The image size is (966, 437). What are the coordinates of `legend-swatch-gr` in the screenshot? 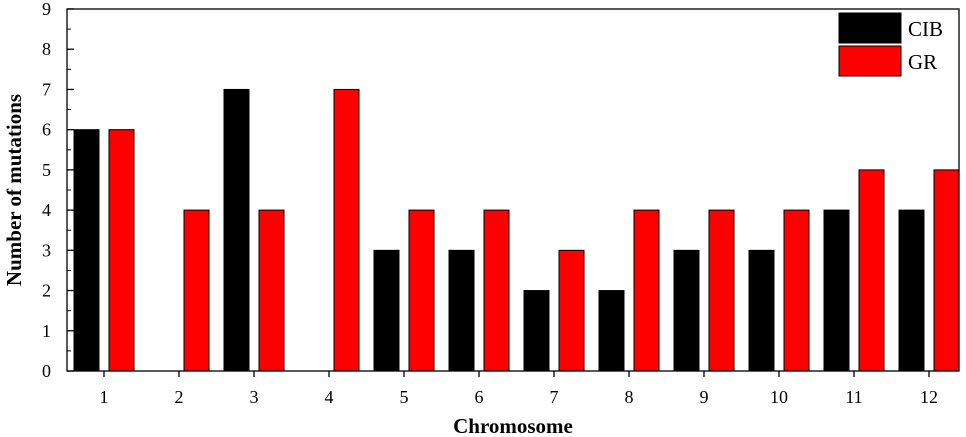 It's located at (870, 61).